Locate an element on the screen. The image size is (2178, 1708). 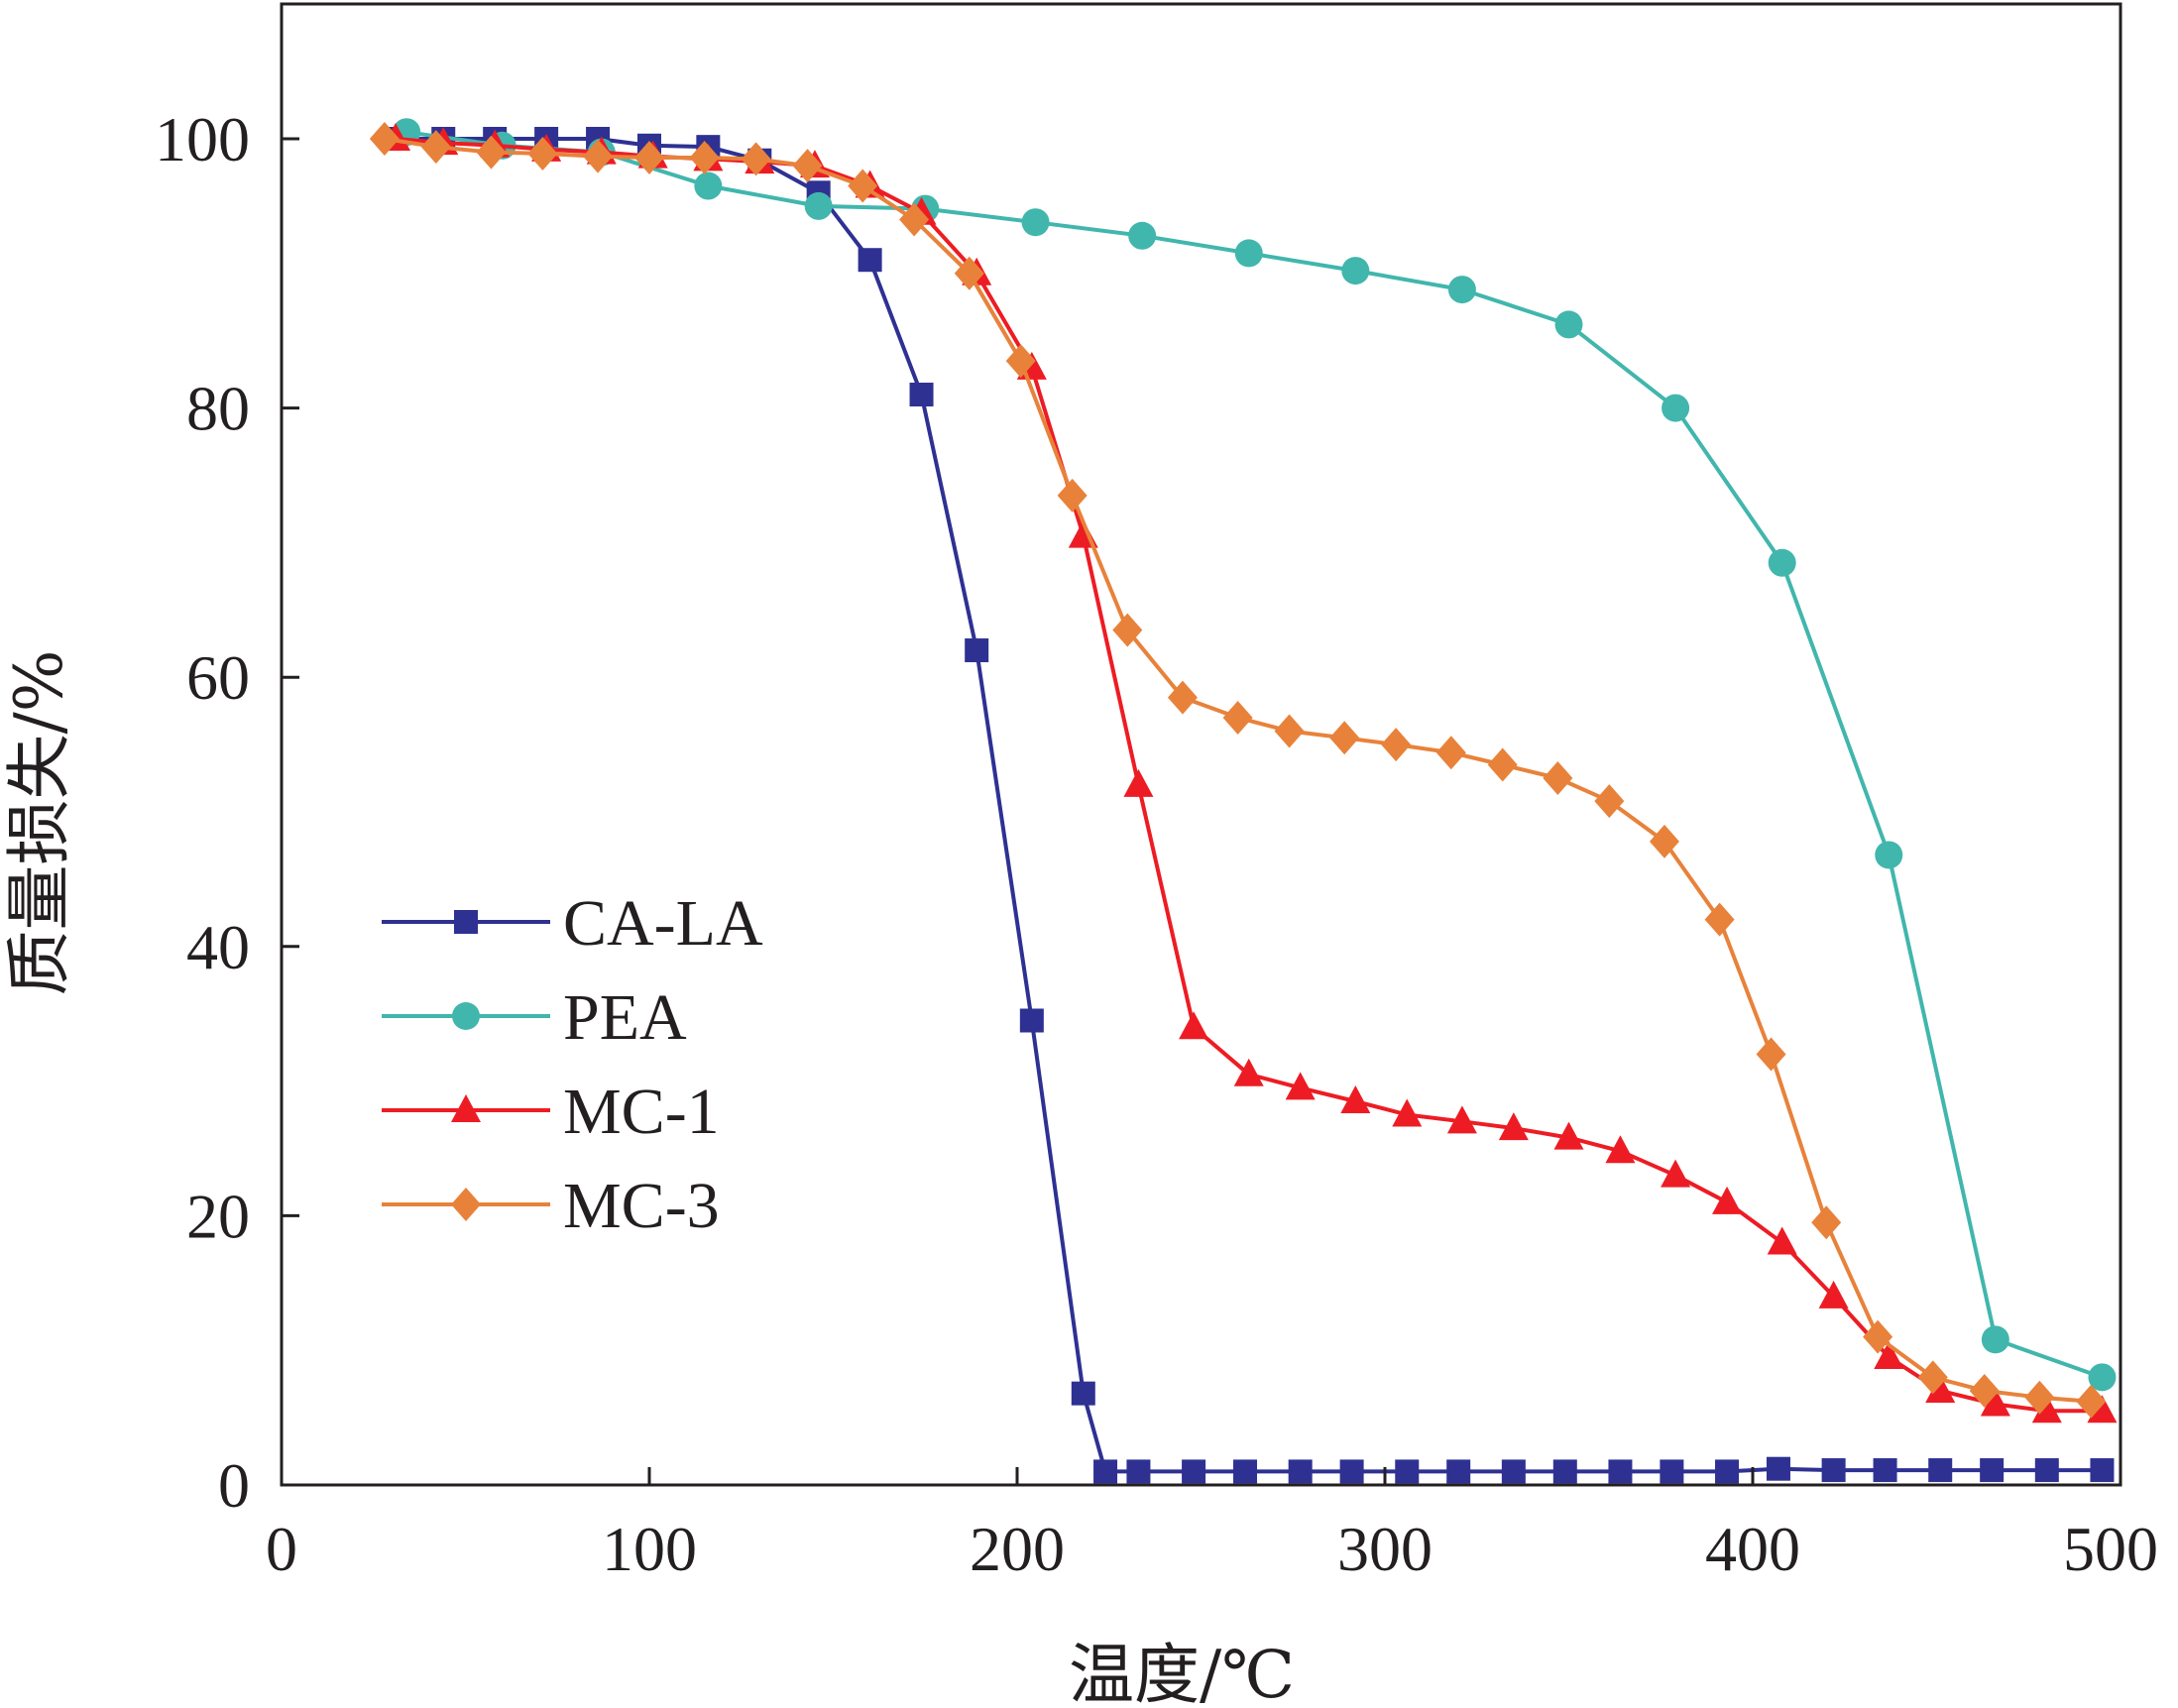
legend-marker-ca-la is located at coordinates (466, 922).